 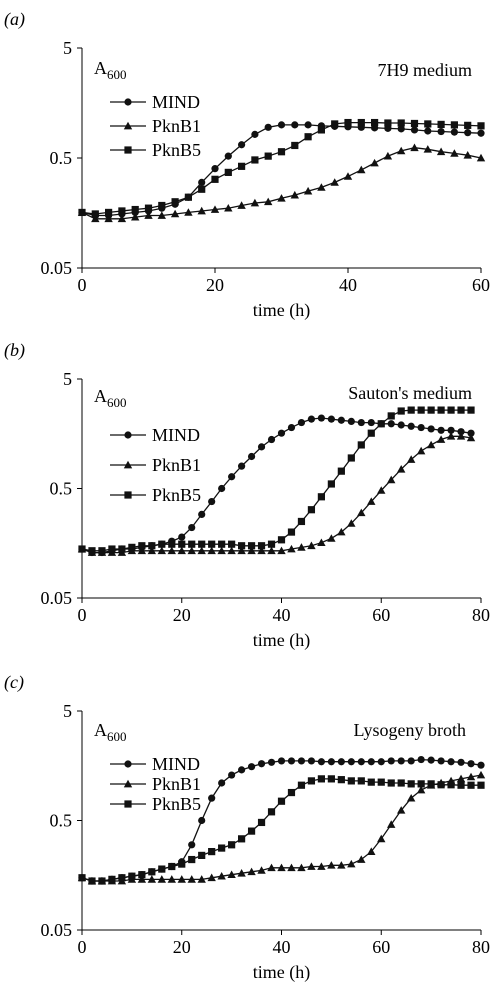 What do you see at coordinates (182, 947) in the screenshot?
I see `x-tick-label: 20` at bounding box center [182, 947].